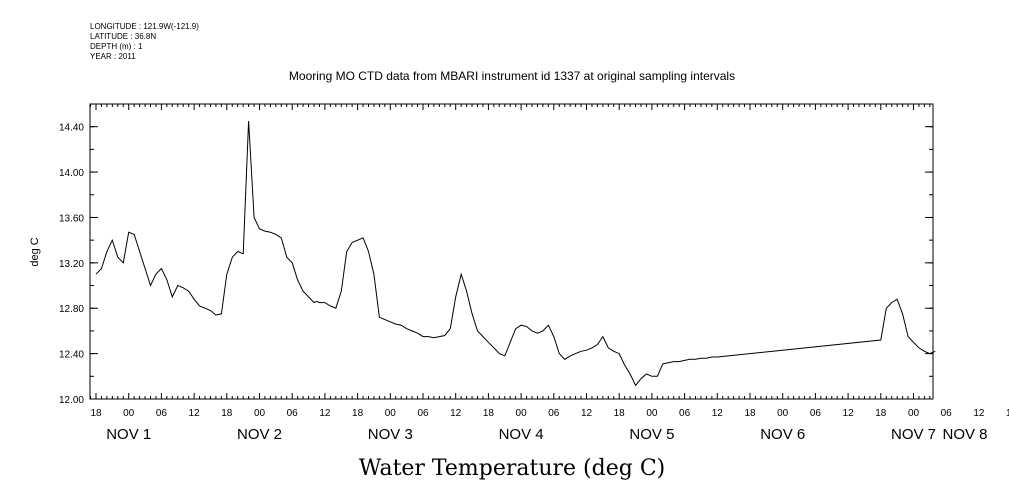  What do you see at coordinates (259, 434) in the screenshot?
I see `x-date-label: NOV 2` at bounding box center [259, 434].